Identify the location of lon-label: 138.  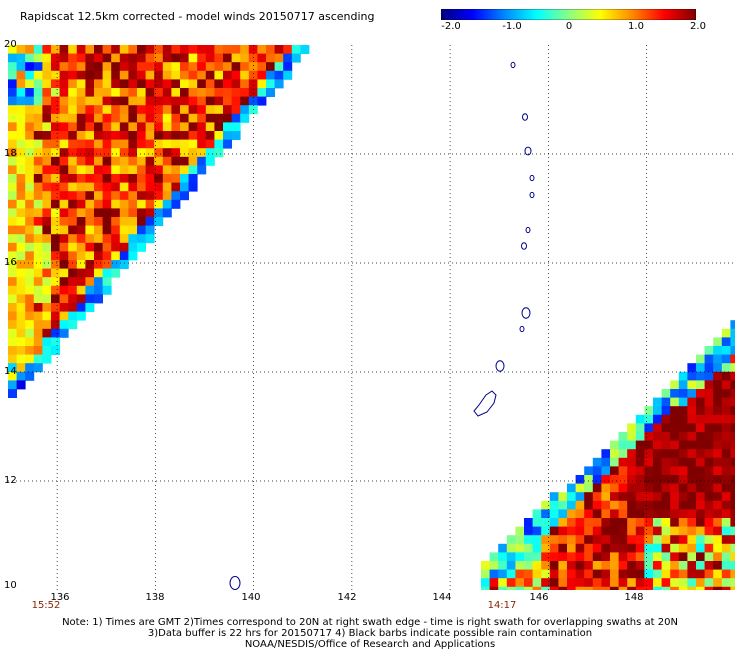
(155, 597).